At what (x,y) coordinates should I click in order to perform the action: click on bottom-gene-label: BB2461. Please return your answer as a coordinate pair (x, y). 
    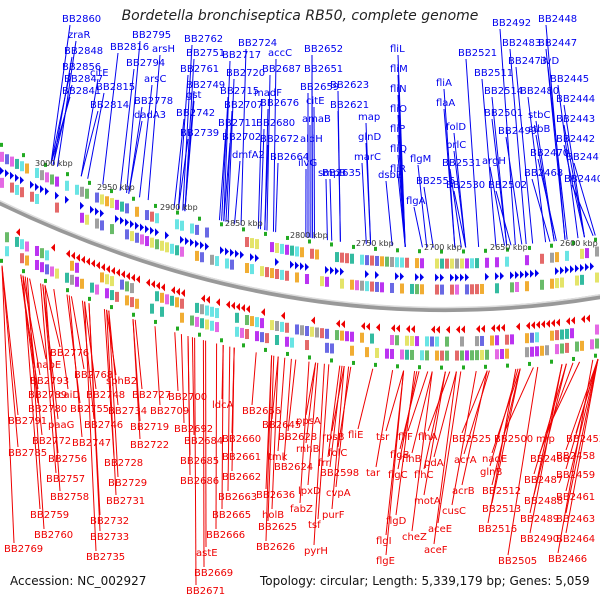
    Looking at the image, I should click on (575, 497).